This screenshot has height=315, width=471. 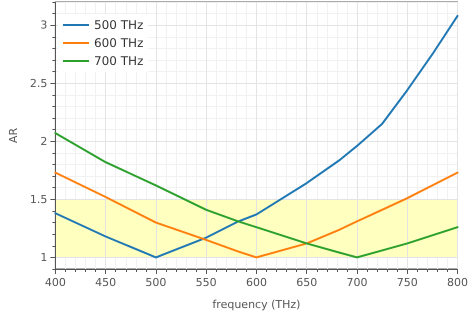 What do you see at coordinates (44, 25) in the screenshot?
I see `y-tick-label: 3` at bounding box center [44, 25].